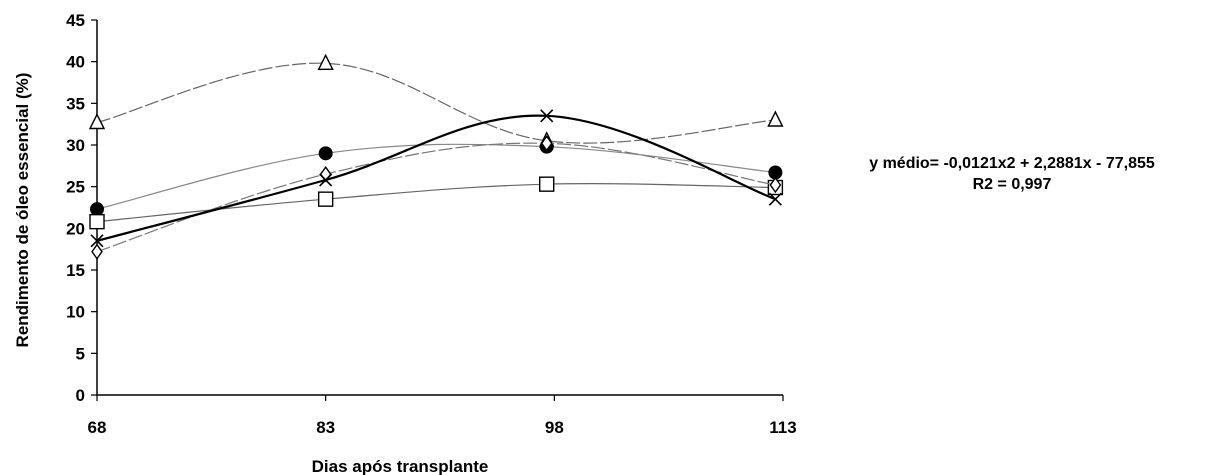 The image size is (1228, 475). Describe the element at coordinates (75, 312) in the screenshot. I see `y-tick-label: 10` at that location.